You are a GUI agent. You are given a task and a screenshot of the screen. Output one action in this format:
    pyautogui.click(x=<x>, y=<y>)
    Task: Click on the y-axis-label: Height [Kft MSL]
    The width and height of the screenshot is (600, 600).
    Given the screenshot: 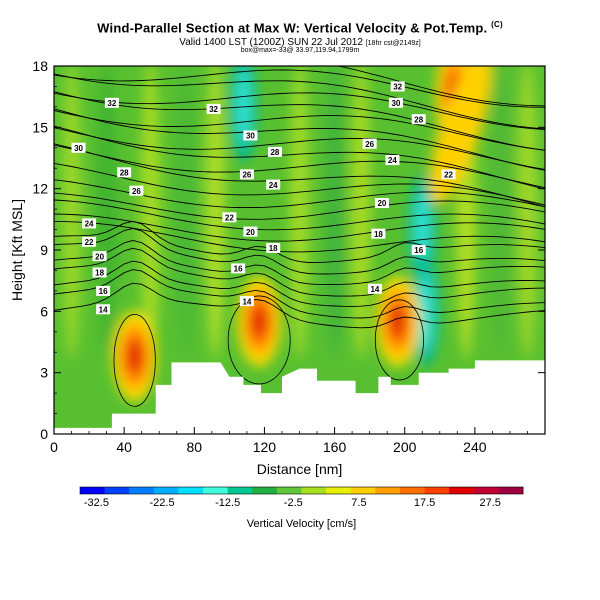 What is the action you would take?
    pyautogui.click(x=17, y=250)
    